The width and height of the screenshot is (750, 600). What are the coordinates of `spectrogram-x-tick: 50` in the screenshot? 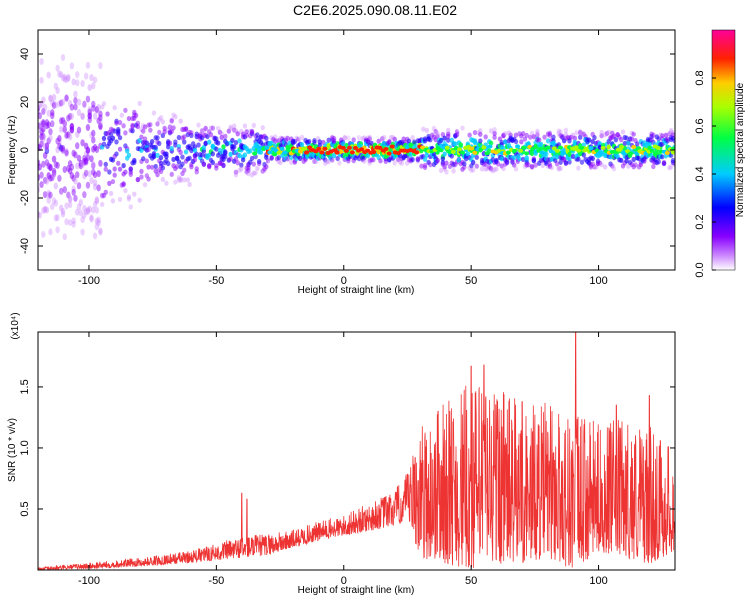 It's located at (471, 281).